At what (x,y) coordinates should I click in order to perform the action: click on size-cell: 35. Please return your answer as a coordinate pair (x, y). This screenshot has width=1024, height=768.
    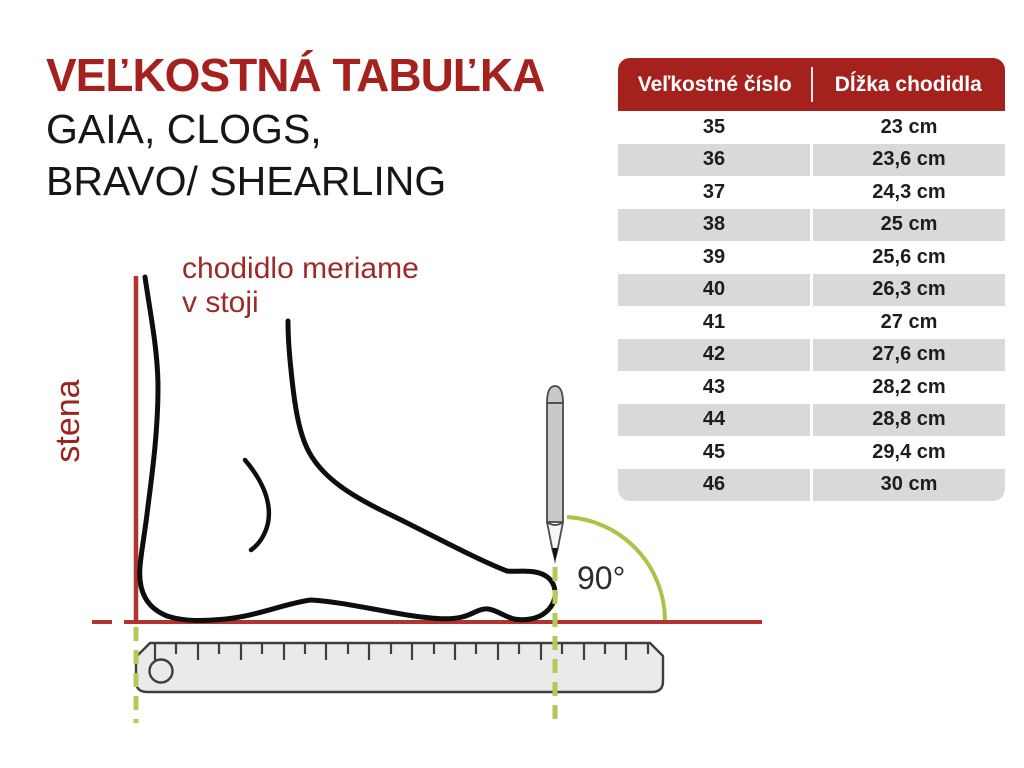
    Looking at the image, I should click on (714, 127).